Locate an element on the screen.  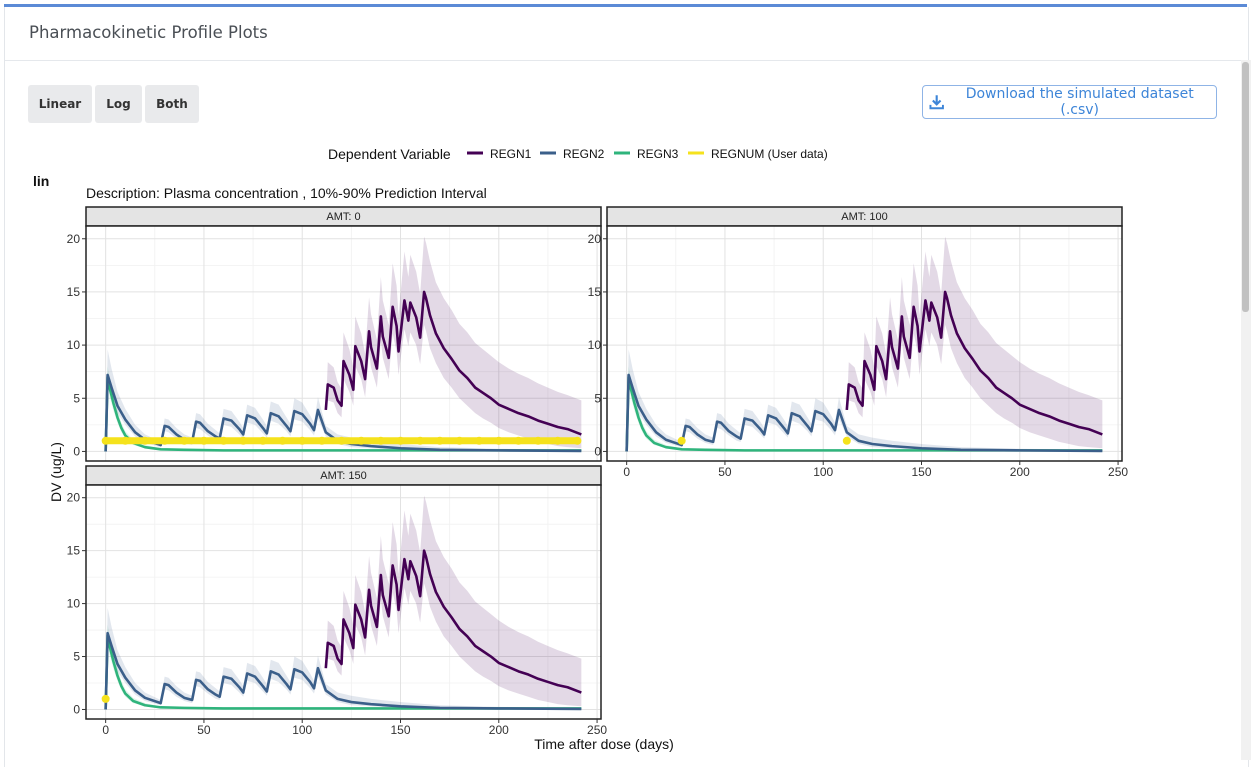
scrollbar-track is located at coordinates (1246, 410).